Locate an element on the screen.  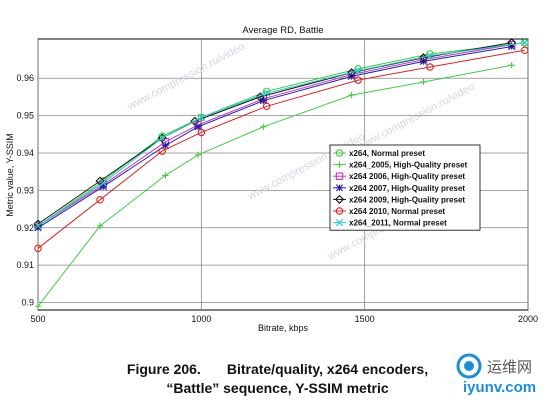
y-tick-label: 0.94 is located at coordinates (25, 153).